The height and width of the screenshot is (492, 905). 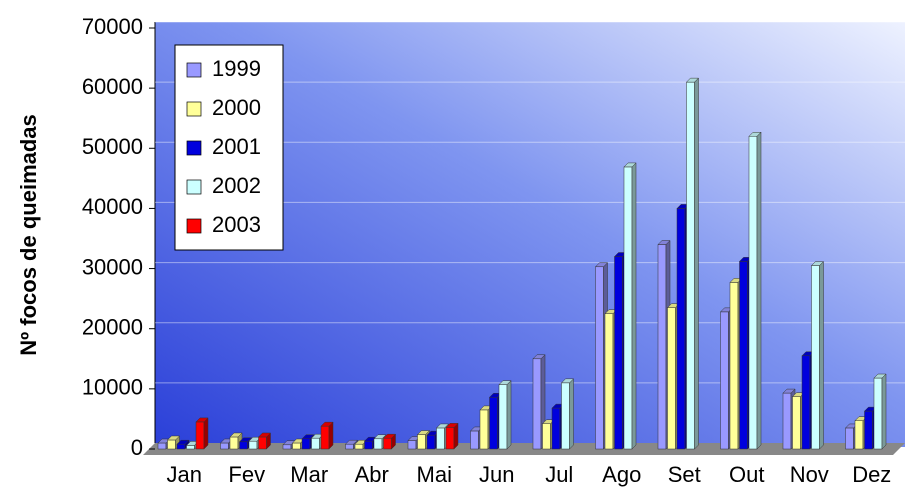 I want to click on x-tick-label: Mar, so click(x=309, y=474).